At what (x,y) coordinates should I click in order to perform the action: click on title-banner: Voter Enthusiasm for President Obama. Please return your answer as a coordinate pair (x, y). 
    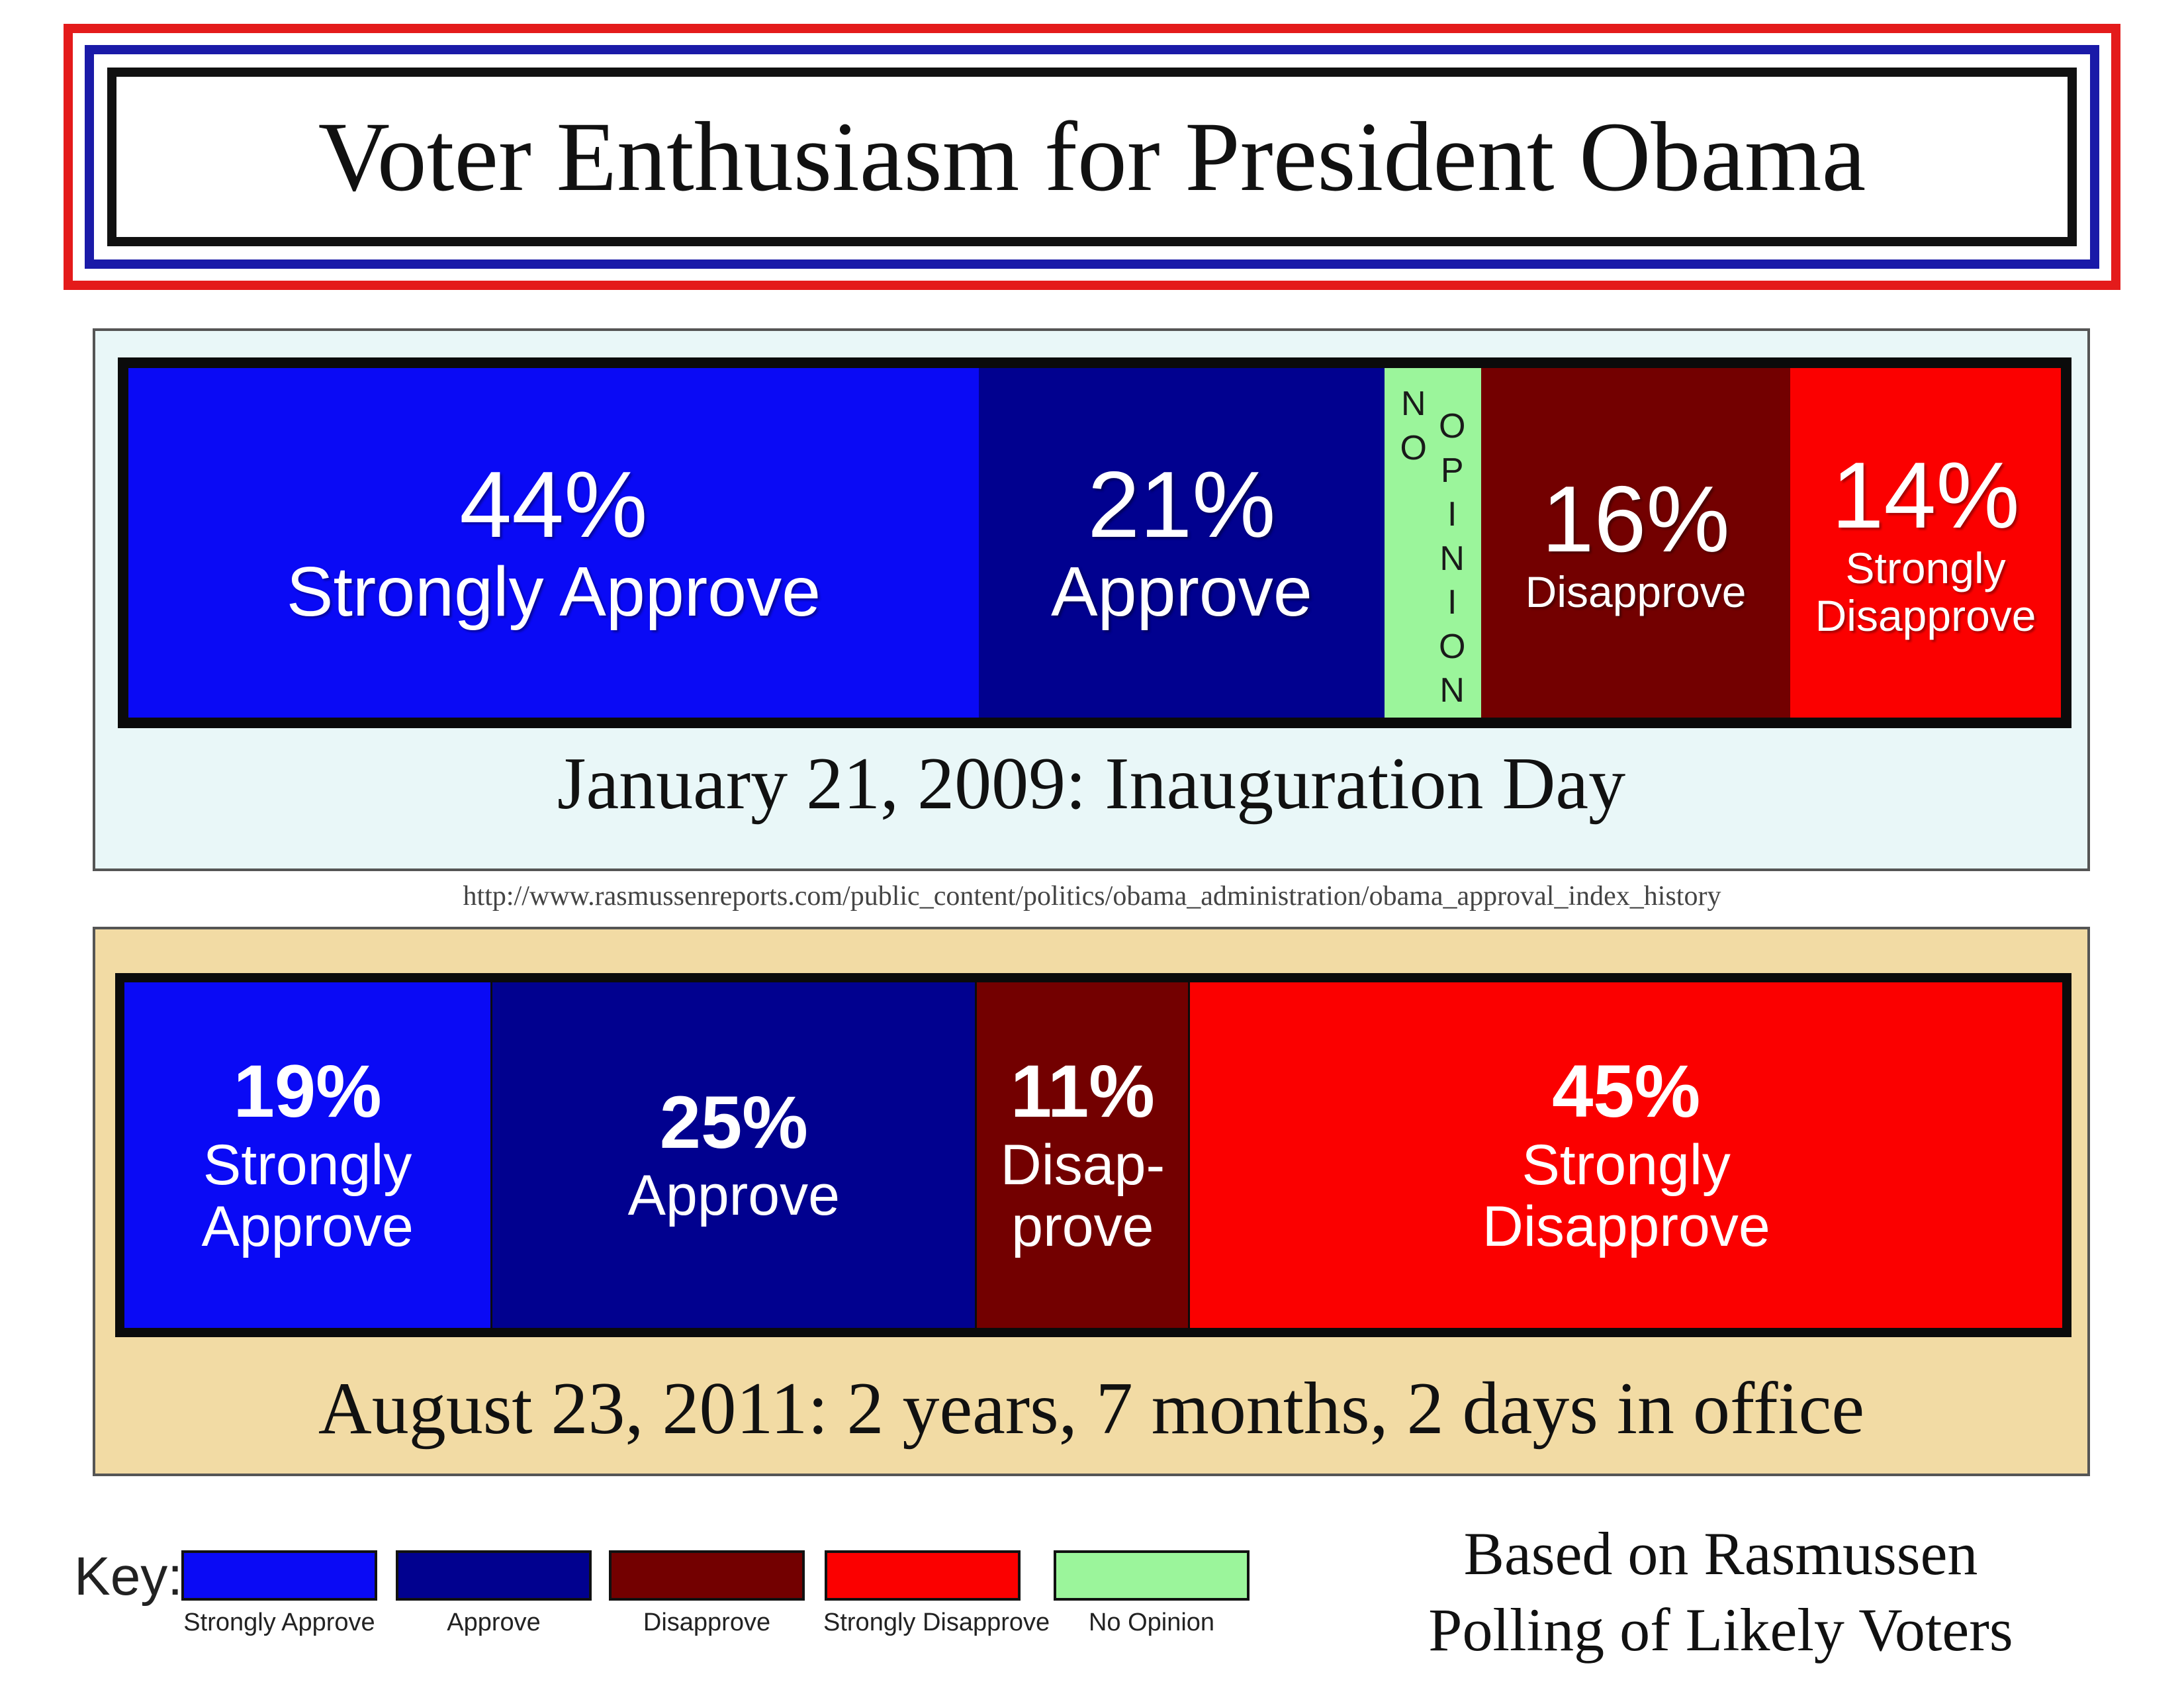
    Looking at the image, I should click on (1092, 157).